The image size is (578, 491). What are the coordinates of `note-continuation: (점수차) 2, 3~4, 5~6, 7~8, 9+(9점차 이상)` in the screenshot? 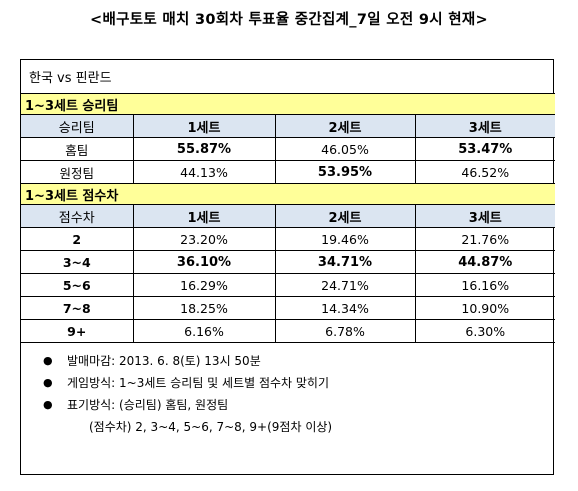 It's located at (211, 427).